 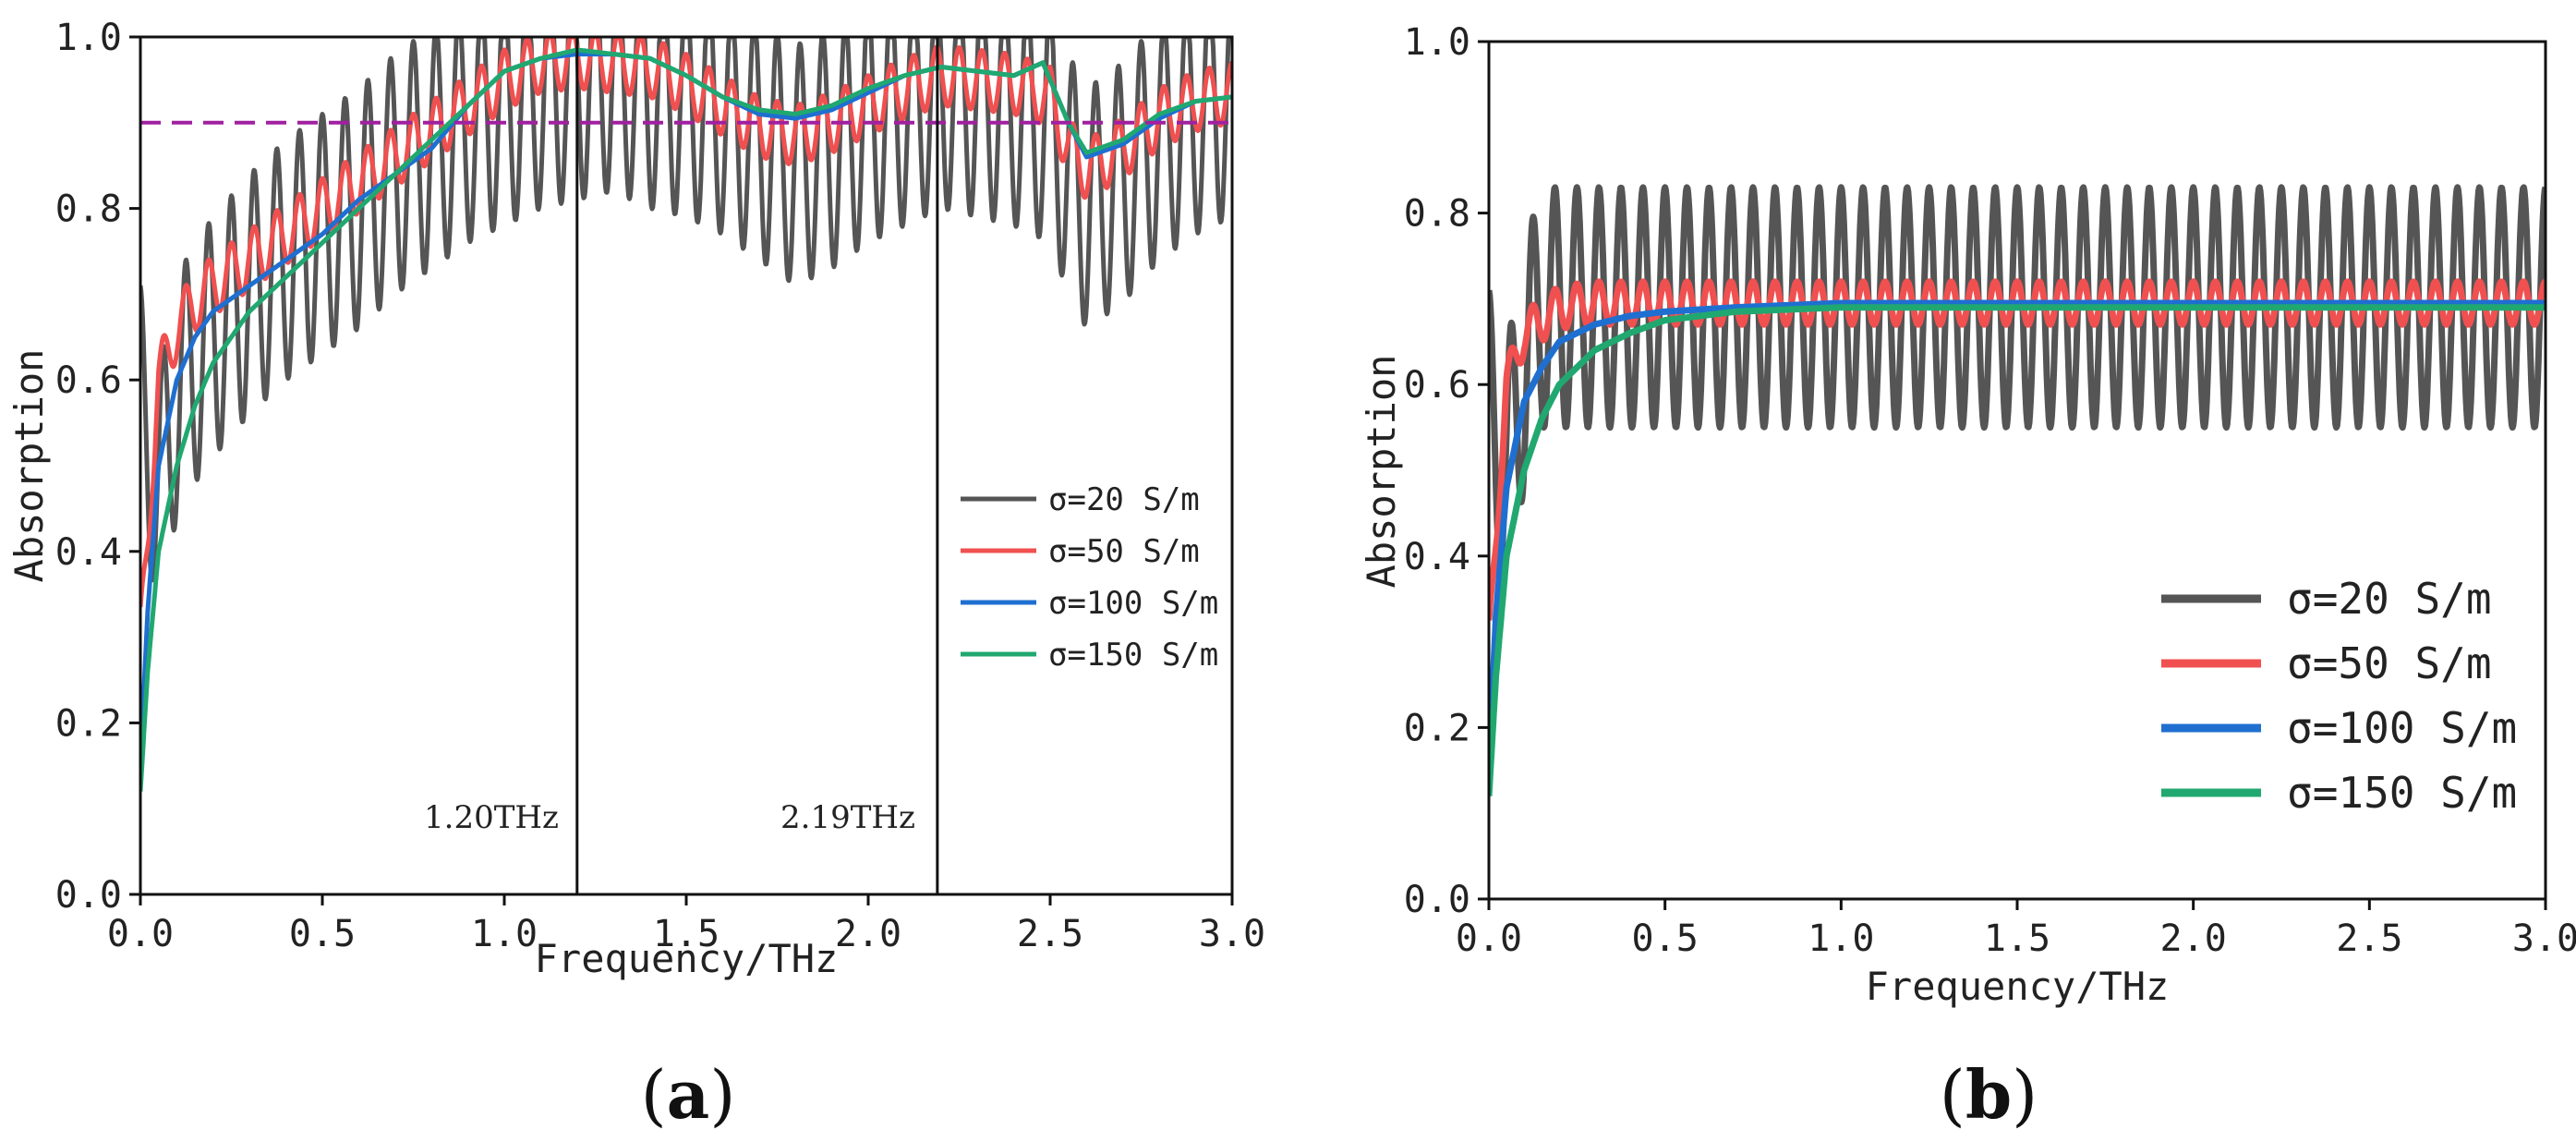 What do you see at coordinates (88, 38) in the screenshot?
I see `panel-a-y-tick-label: 1.0` at bounding box center [88, 38].